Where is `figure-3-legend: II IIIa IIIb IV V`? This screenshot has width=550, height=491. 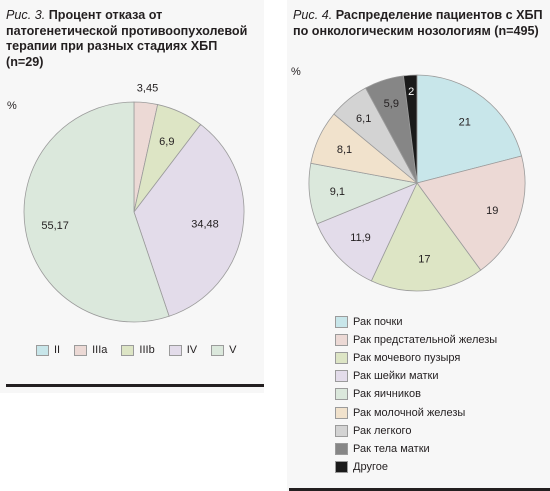 figure-3-legend: II IIIa IIIb IV V is located at coordinates (136, 350).